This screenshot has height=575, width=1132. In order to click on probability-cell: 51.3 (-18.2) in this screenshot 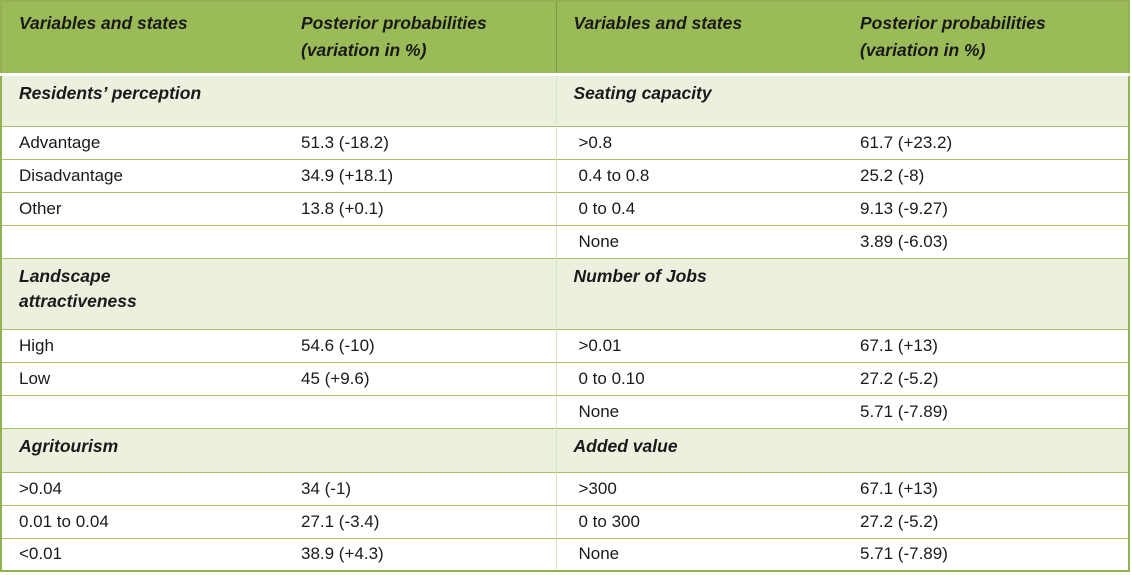, I will do `click(420, 142)`.